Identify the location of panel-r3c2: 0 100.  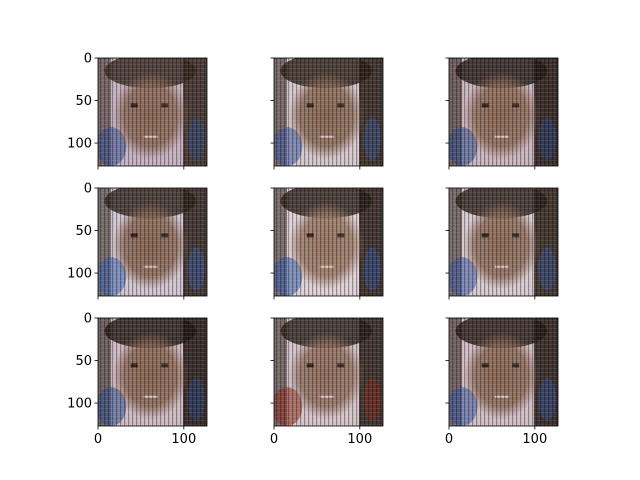
(326, 380).